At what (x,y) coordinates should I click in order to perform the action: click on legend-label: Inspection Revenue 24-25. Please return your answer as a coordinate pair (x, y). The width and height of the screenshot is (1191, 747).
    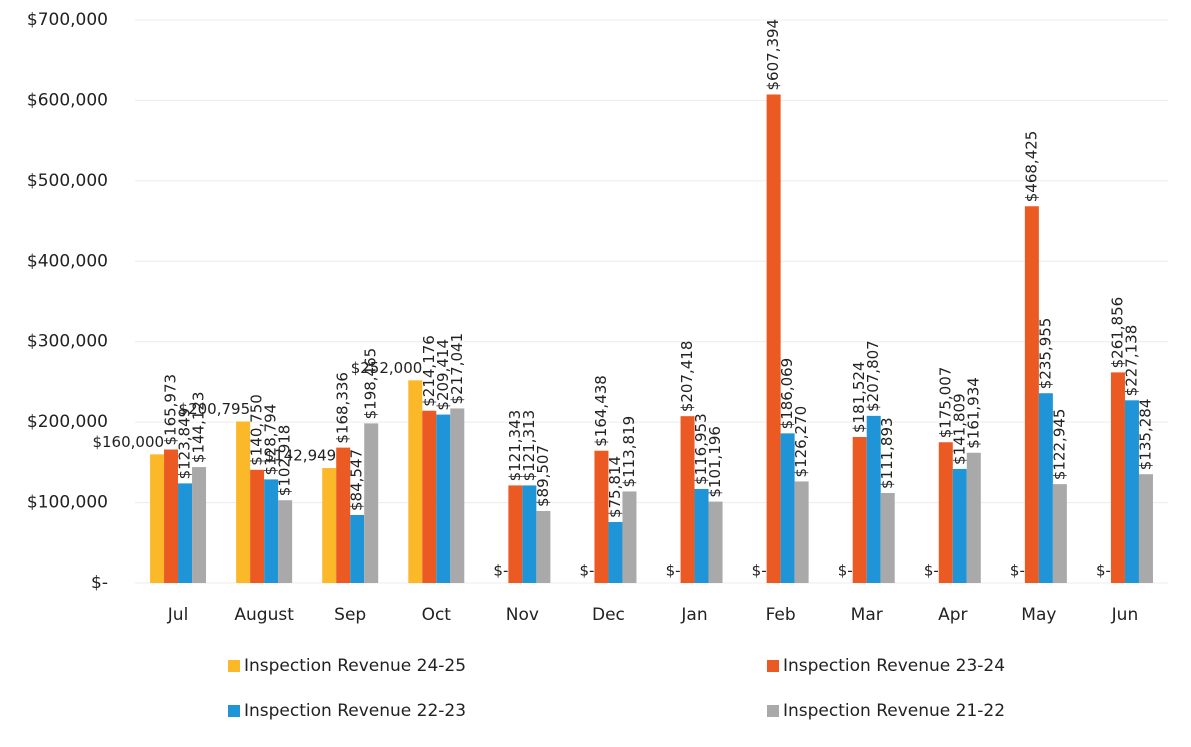
    Looking at the image, I should click on (355, 666).